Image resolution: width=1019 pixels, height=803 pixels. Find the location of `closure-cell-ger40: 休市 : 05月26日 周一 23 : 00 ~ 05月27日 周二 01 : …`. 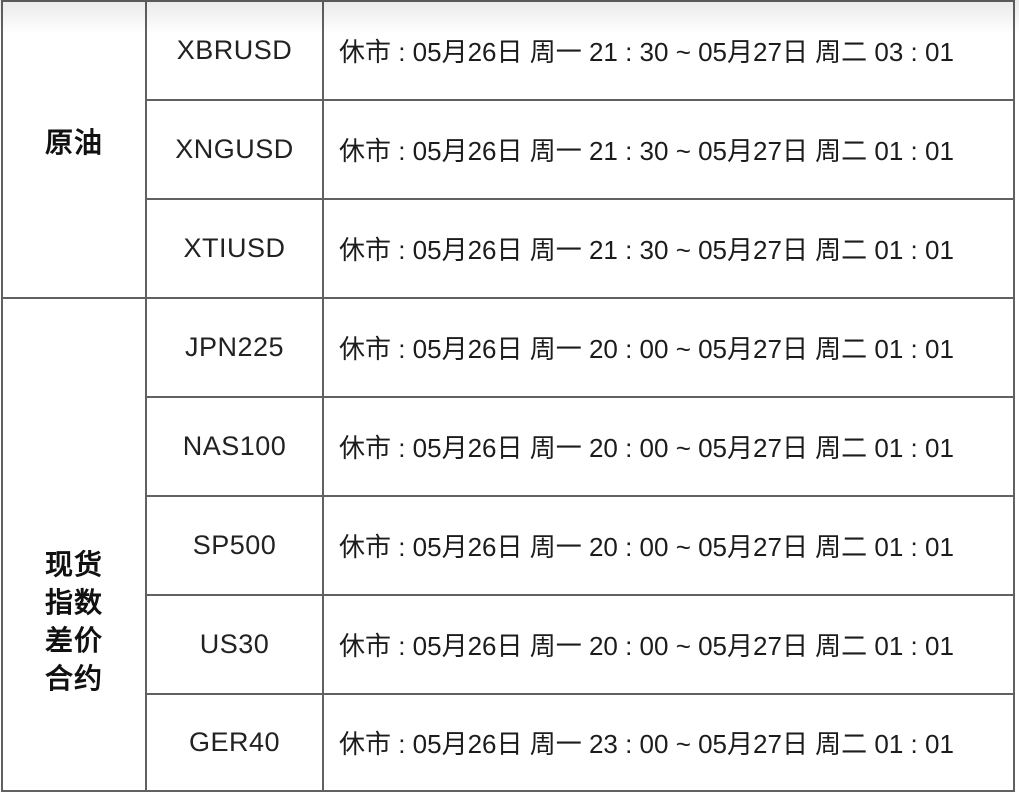

closure-cell-ger40: 休市 : 05月26日 周一 23 : 00 ~ 05月27日 周二 01 : … is located at coordinates (668, 742).